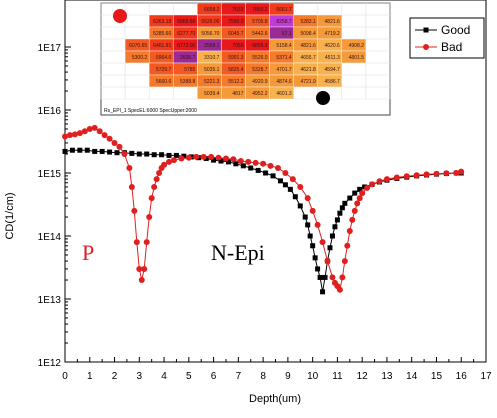  Describe the element at coordinates (284, 22) in the screenshot. I see `wafer-map-value: 8258.7` at that location.